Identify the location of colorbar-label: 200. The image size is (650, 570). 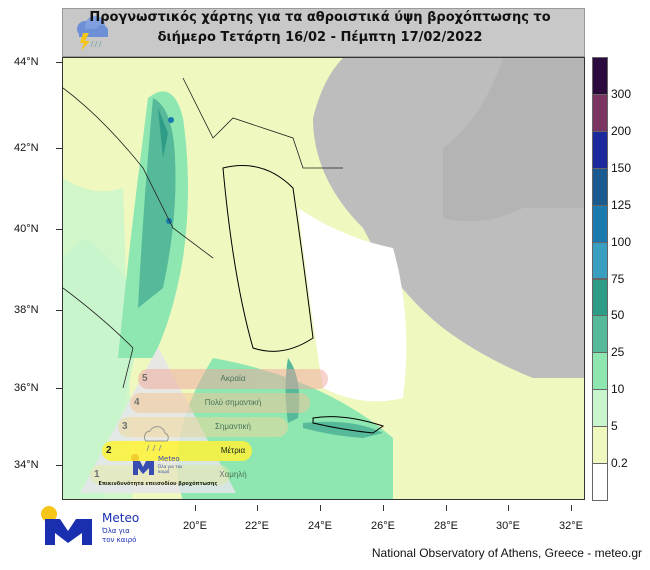
(621, 130).